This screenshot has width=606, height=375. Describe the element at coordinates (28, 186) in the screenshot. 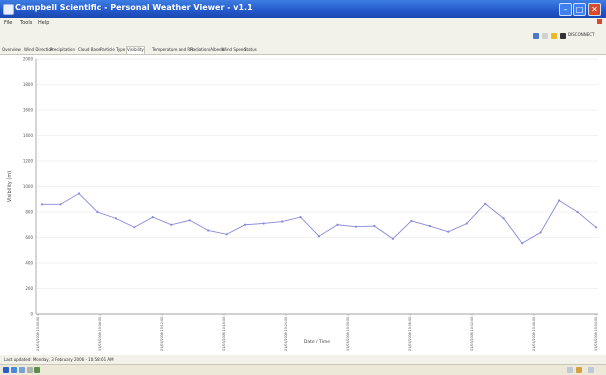

I see `y-tick-label: 1000` at that location.